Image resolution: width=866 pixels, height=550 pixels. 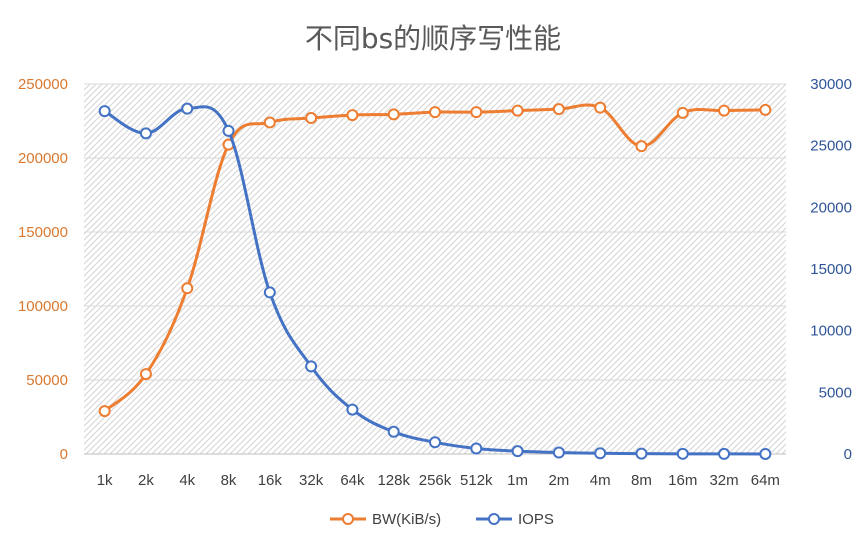 I want to click on legend-item: BW(KiB/s), so click(x=385, y=519).